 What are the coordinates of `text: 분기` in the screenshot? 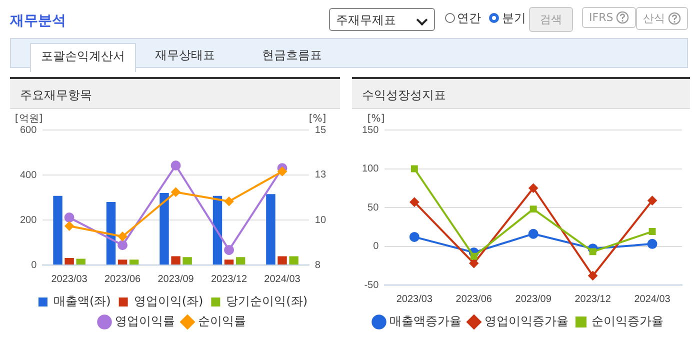 It's located at (514, 18).